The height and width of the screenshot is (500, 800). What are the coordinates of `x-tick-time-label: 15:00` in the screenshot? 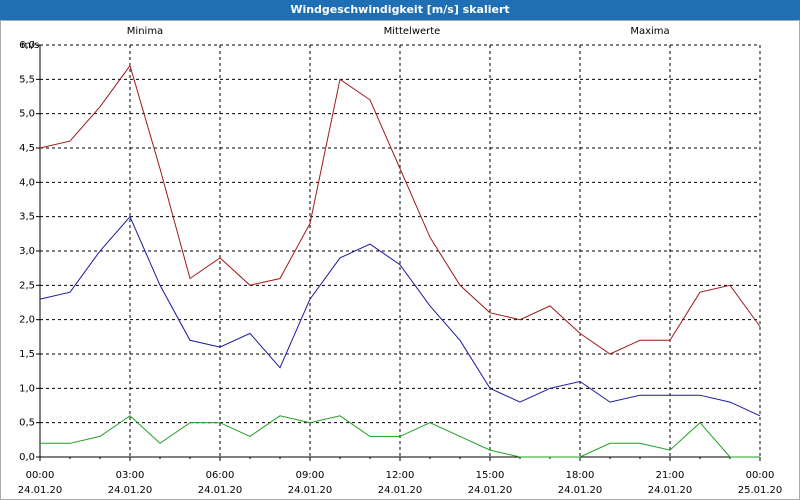 It's located at (490, 475).